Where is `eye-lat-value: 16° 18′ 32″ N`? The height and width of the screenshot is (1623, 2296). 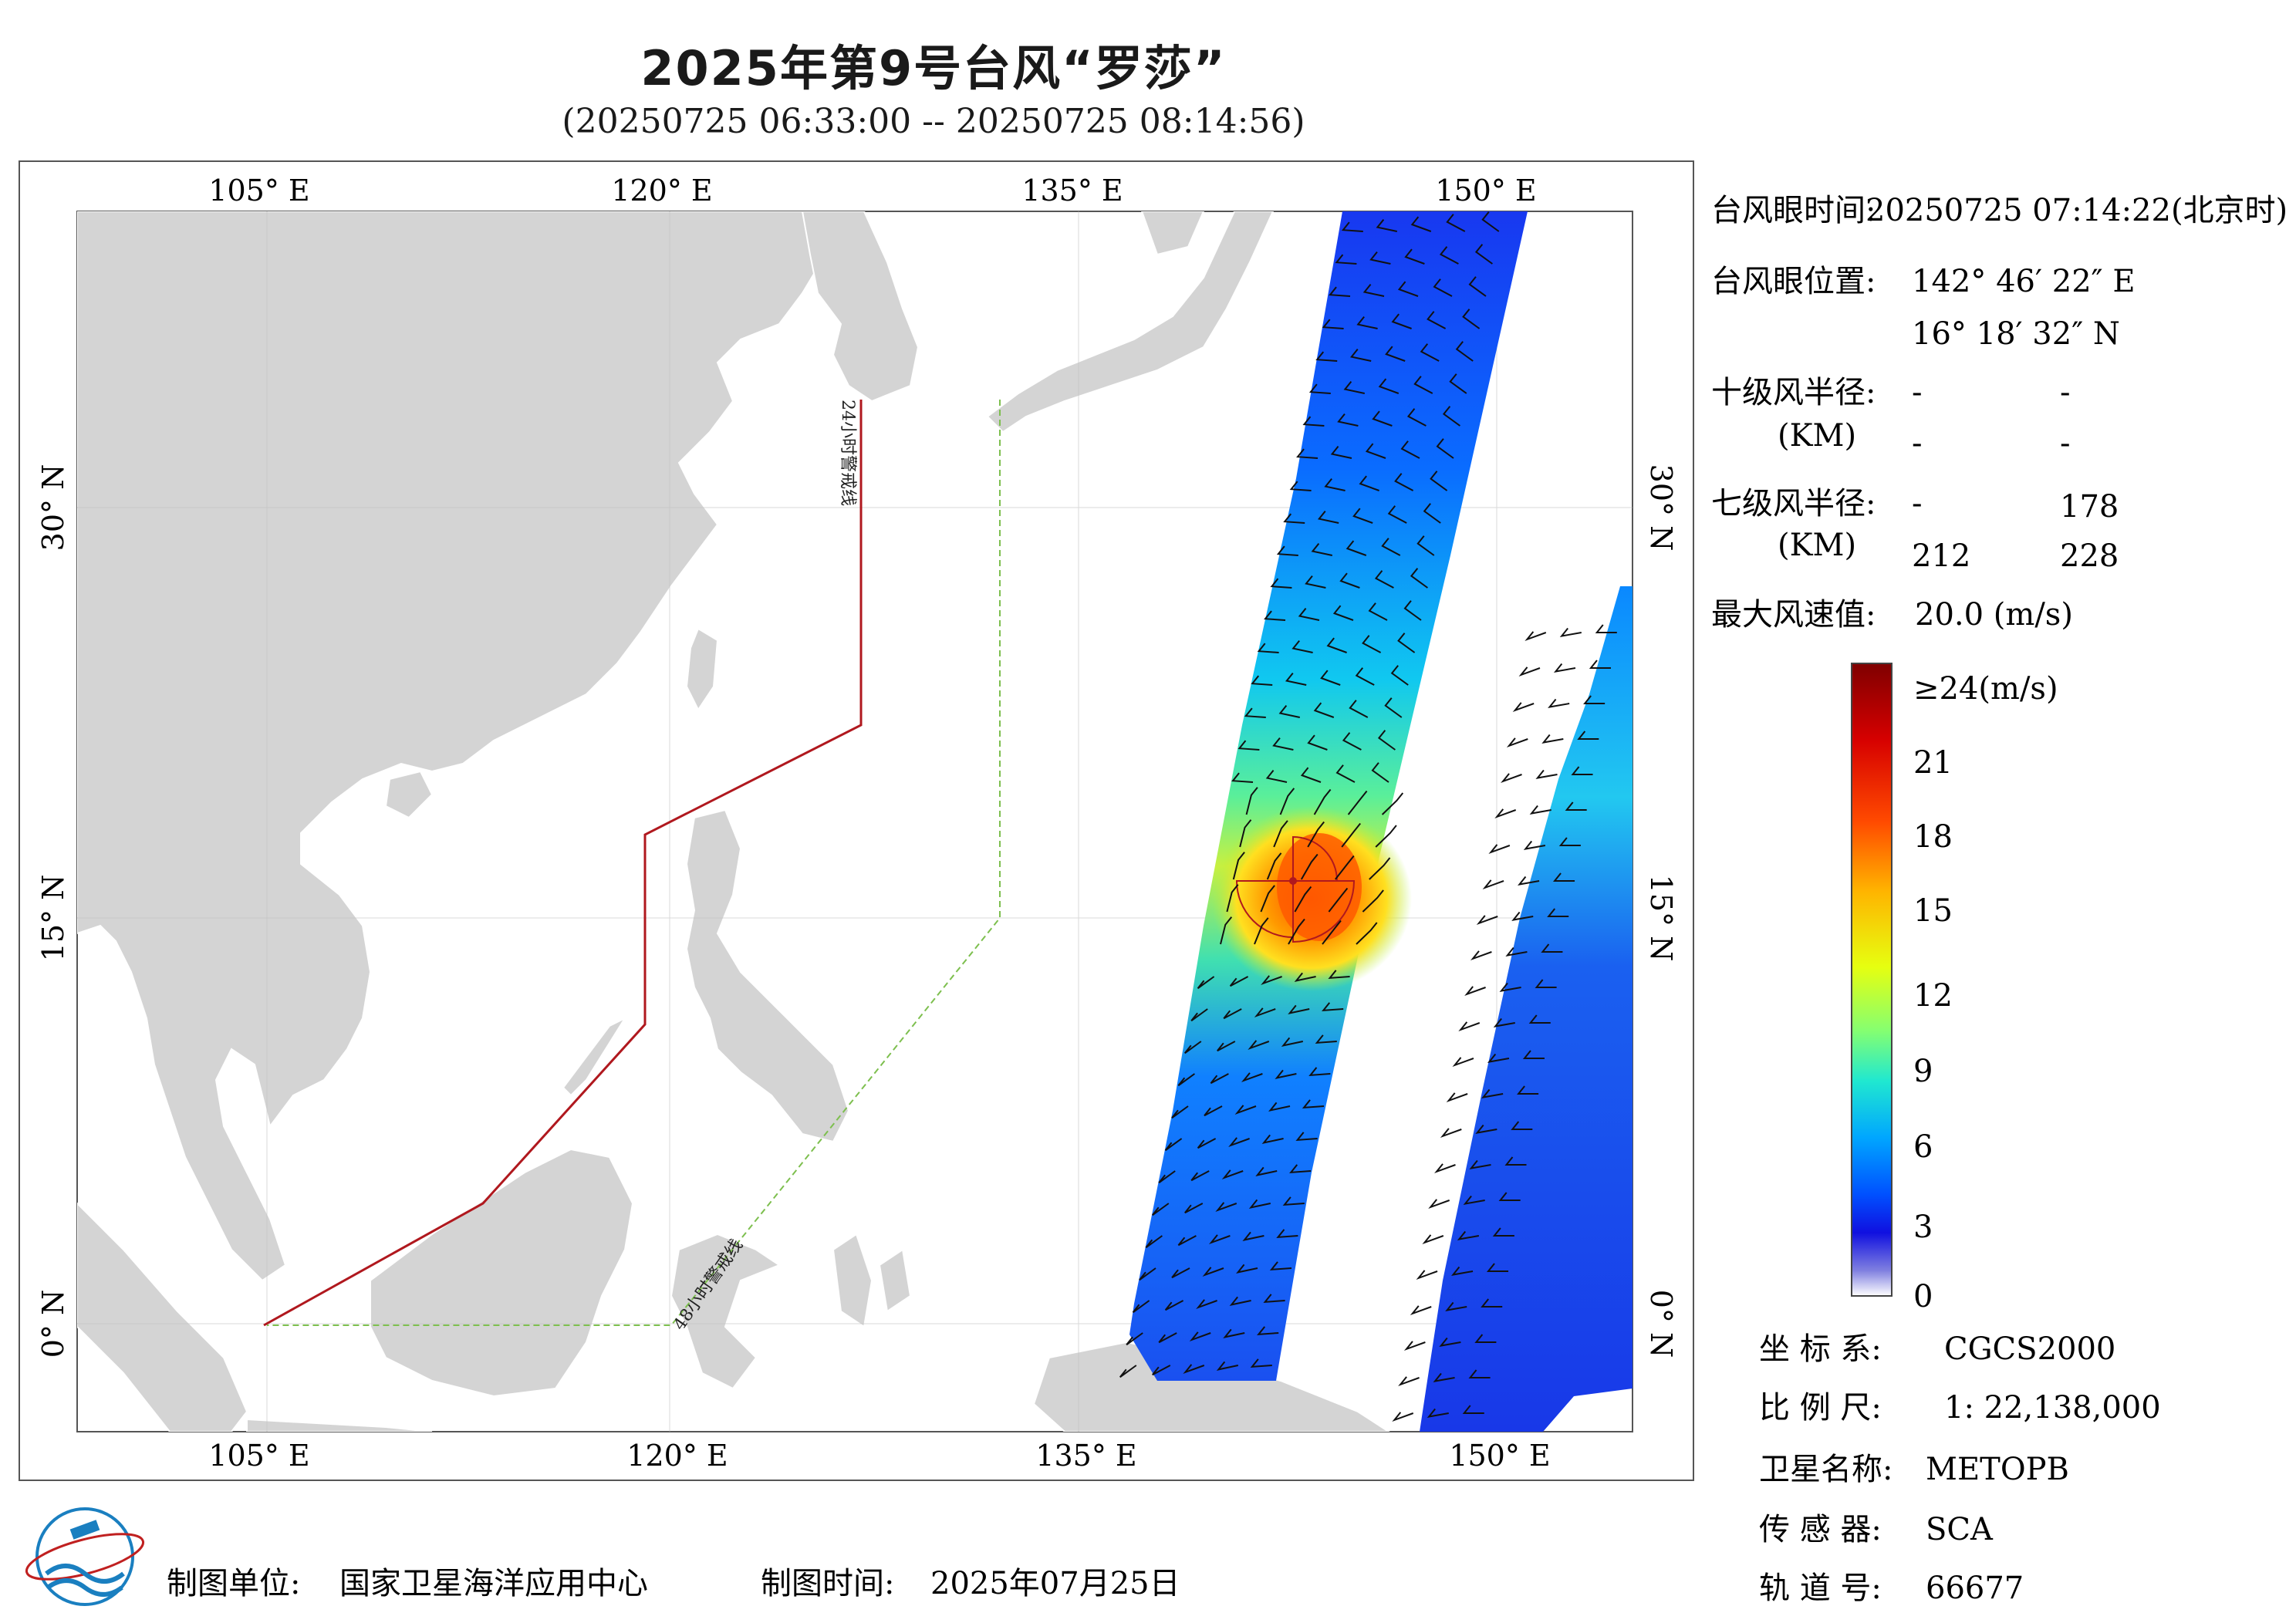 eye-lat-value: 16° 18′ 32″ N is located at coordinates (2016, 334).